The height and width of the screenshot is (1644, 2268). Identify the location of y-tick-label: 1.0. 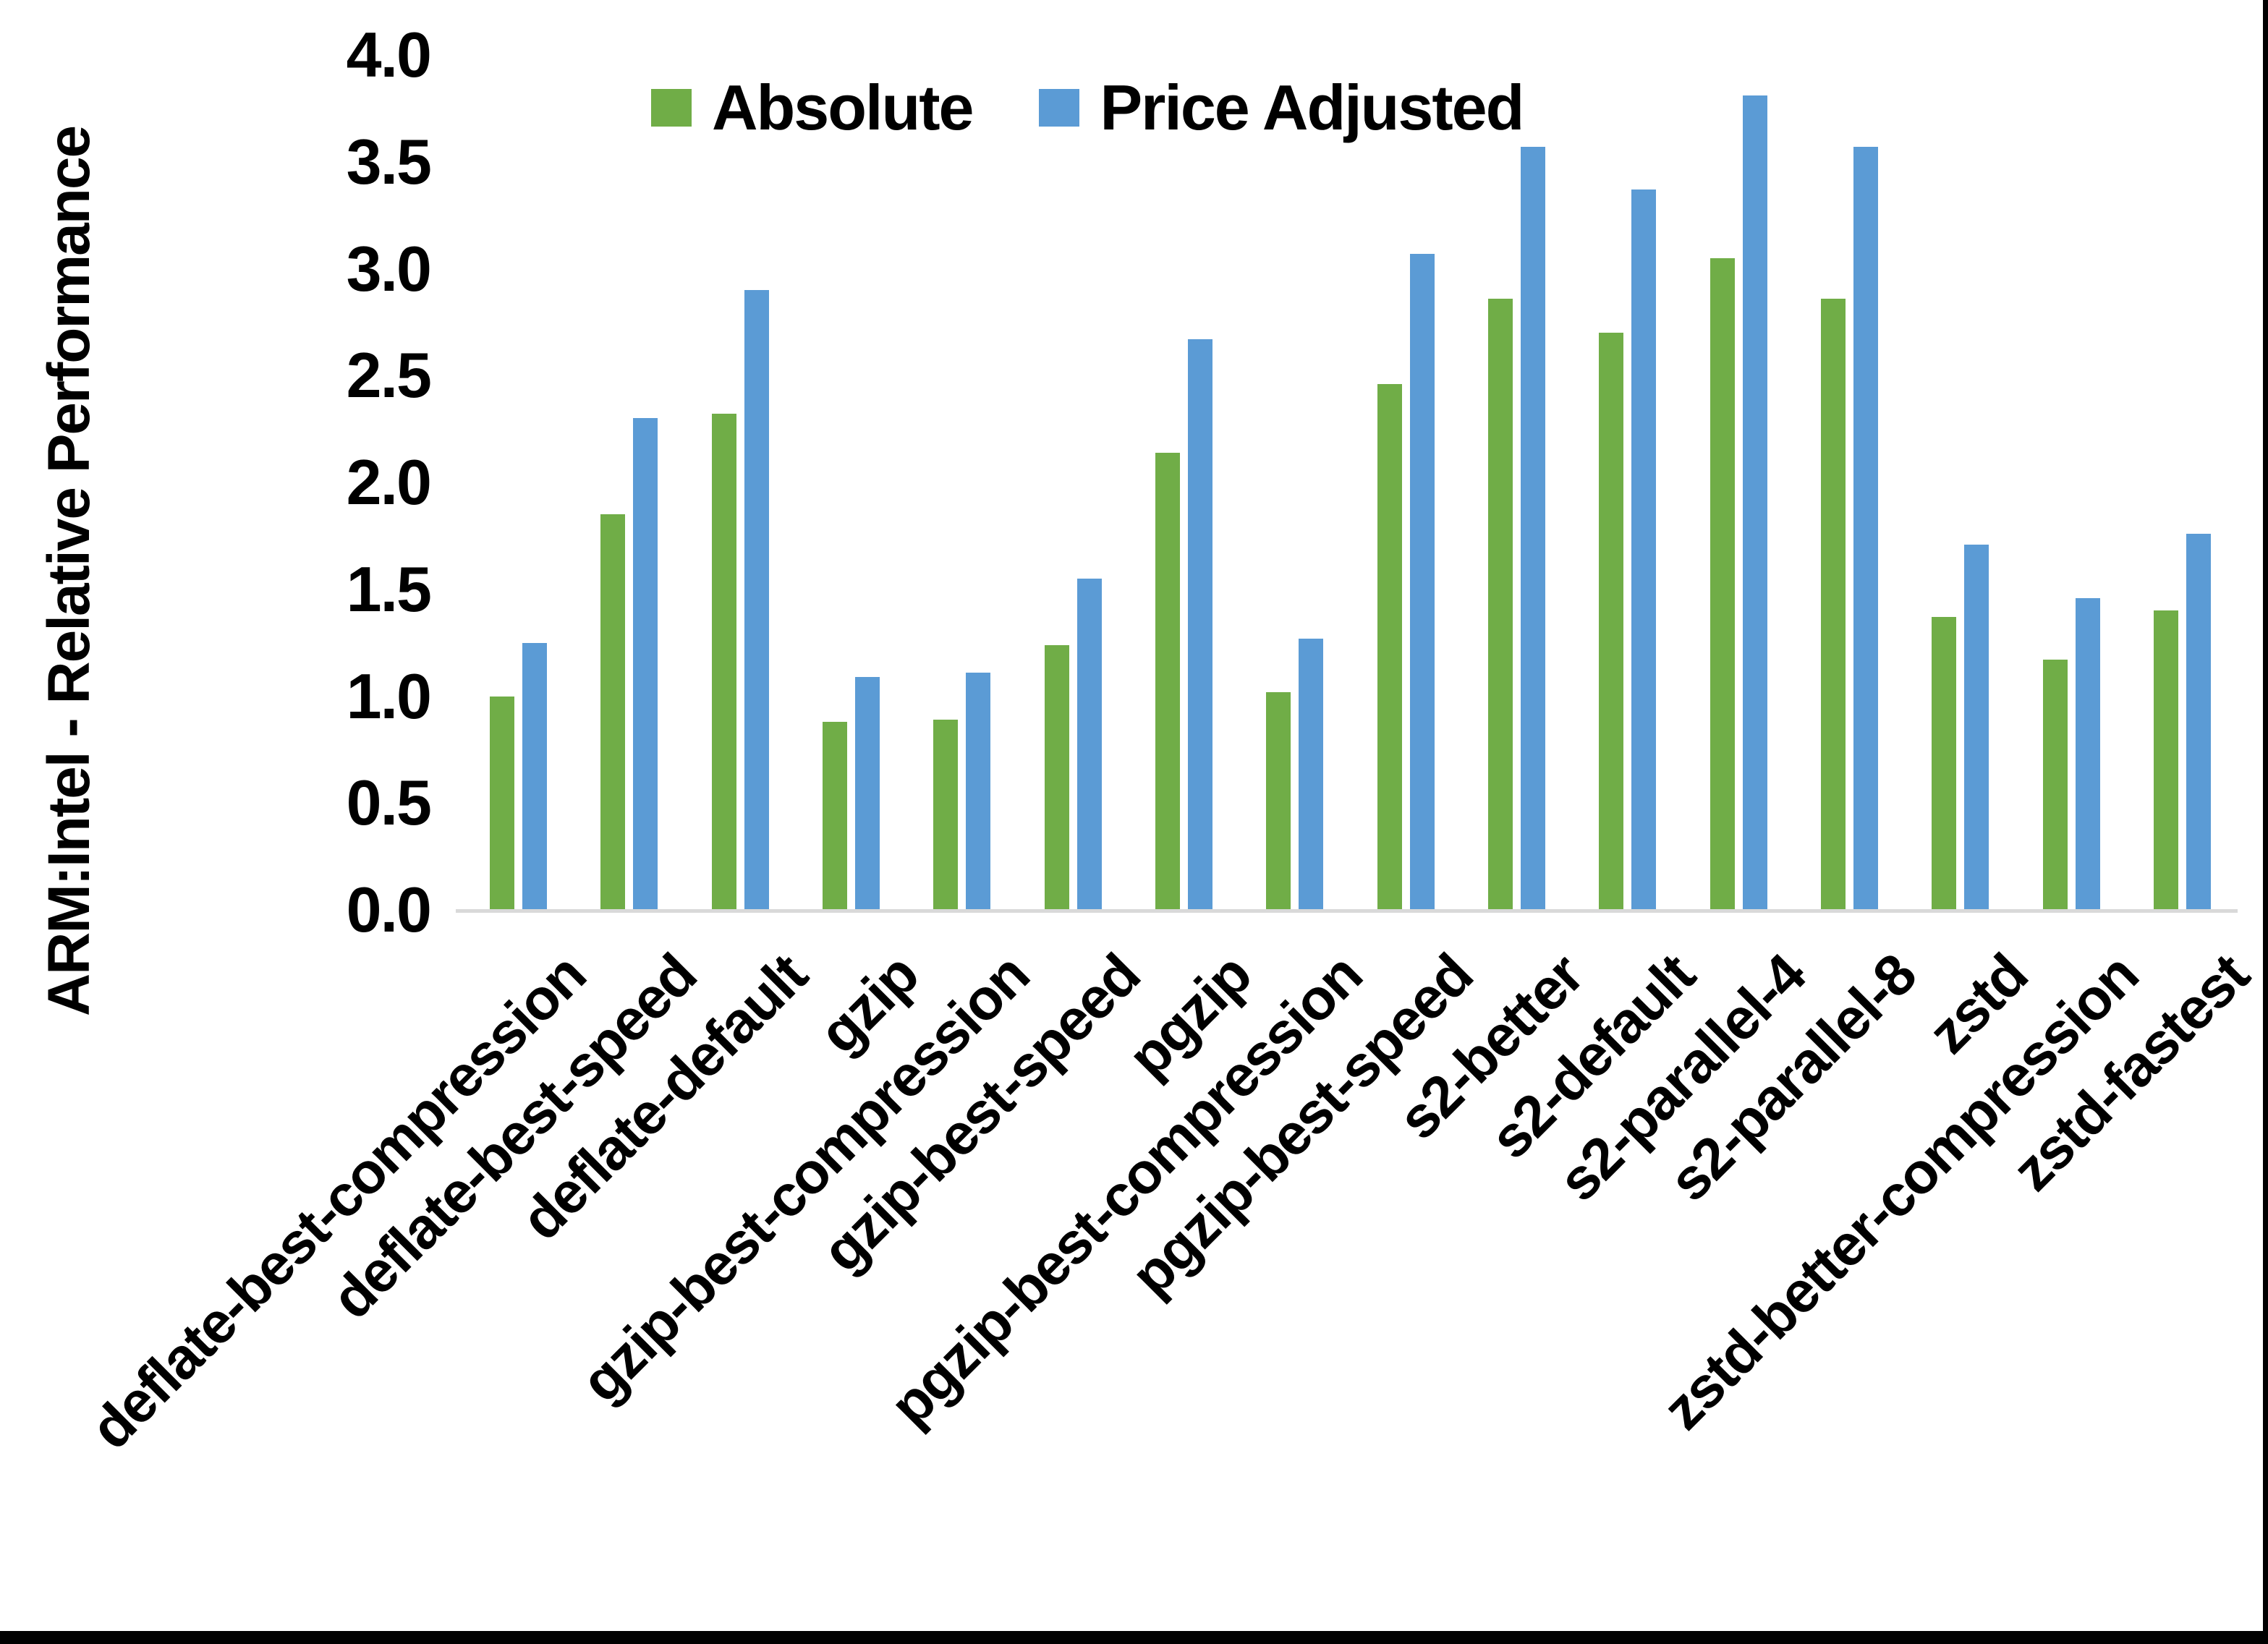
(389, 696).